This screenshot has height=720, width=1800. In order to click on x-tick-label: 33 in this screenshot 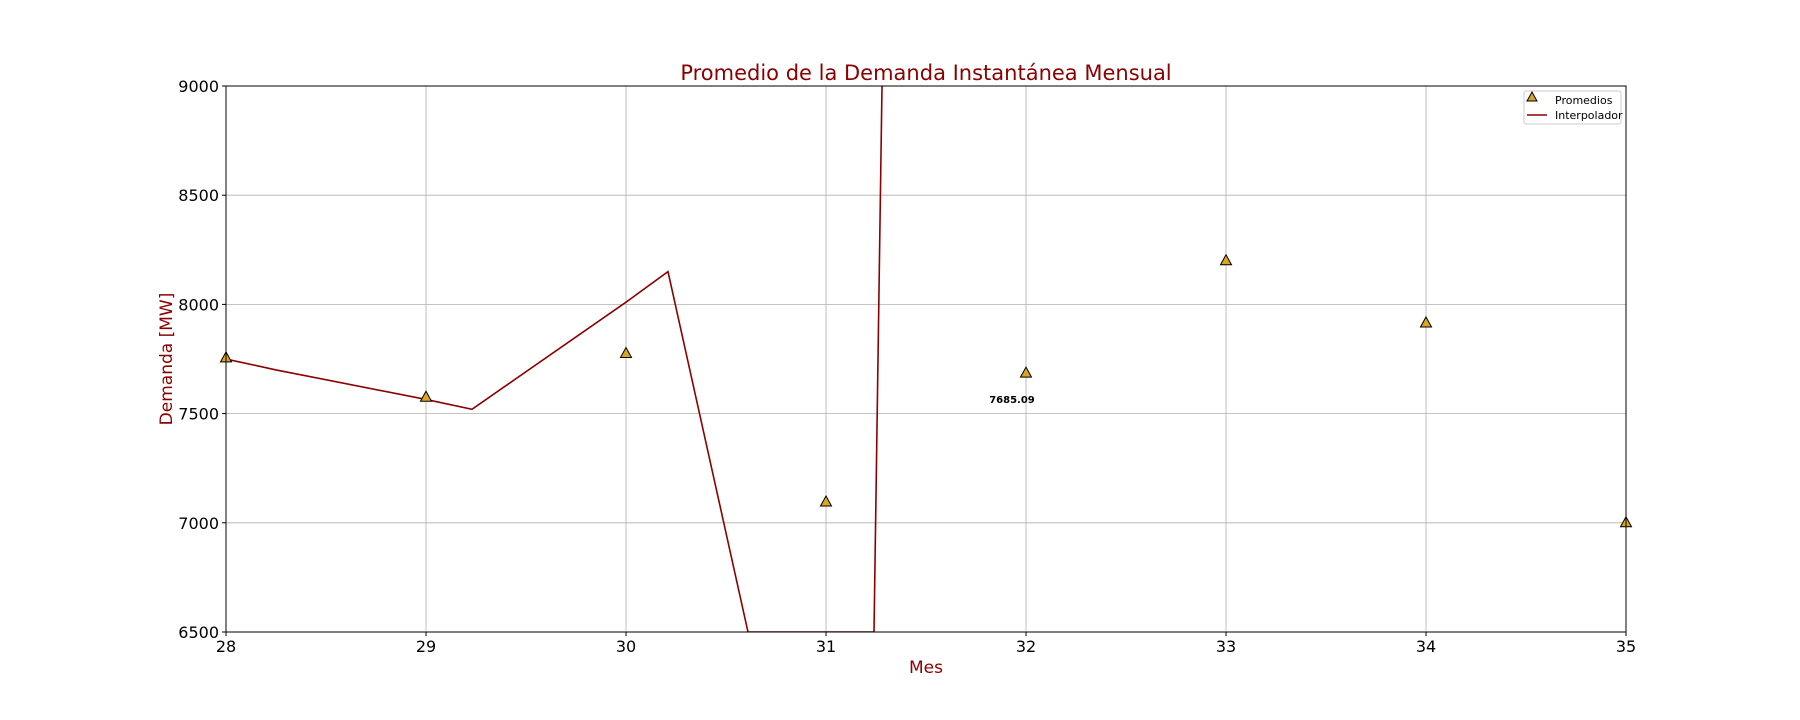, I will do `click(1226, 646)`.